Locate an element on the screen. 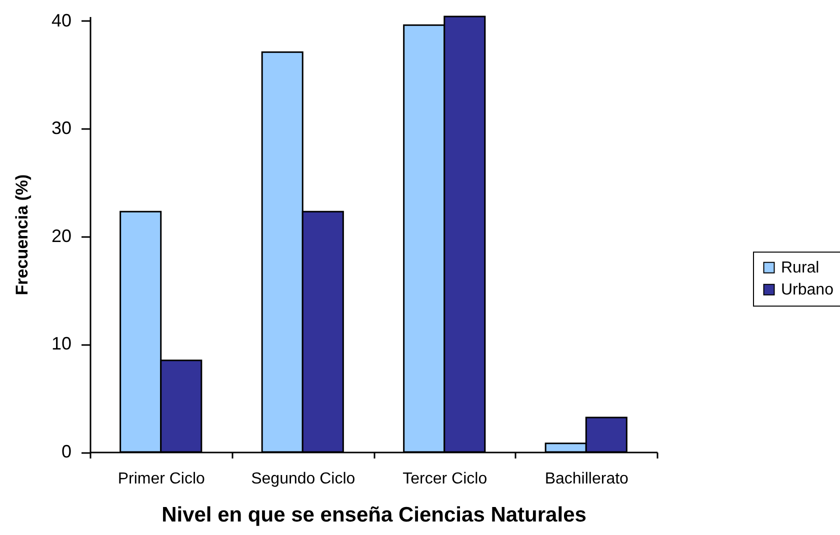 The height and width of the screenshot is (535, 840). y-tick-label: 40 is located at coordinates (61, 20).